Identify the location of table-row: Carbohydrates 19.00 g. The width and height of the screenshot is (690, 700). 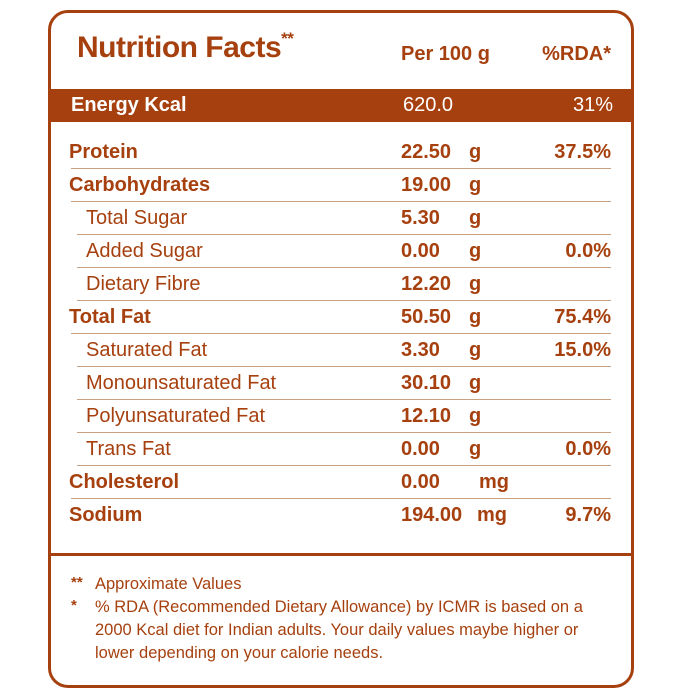
(341, 185).